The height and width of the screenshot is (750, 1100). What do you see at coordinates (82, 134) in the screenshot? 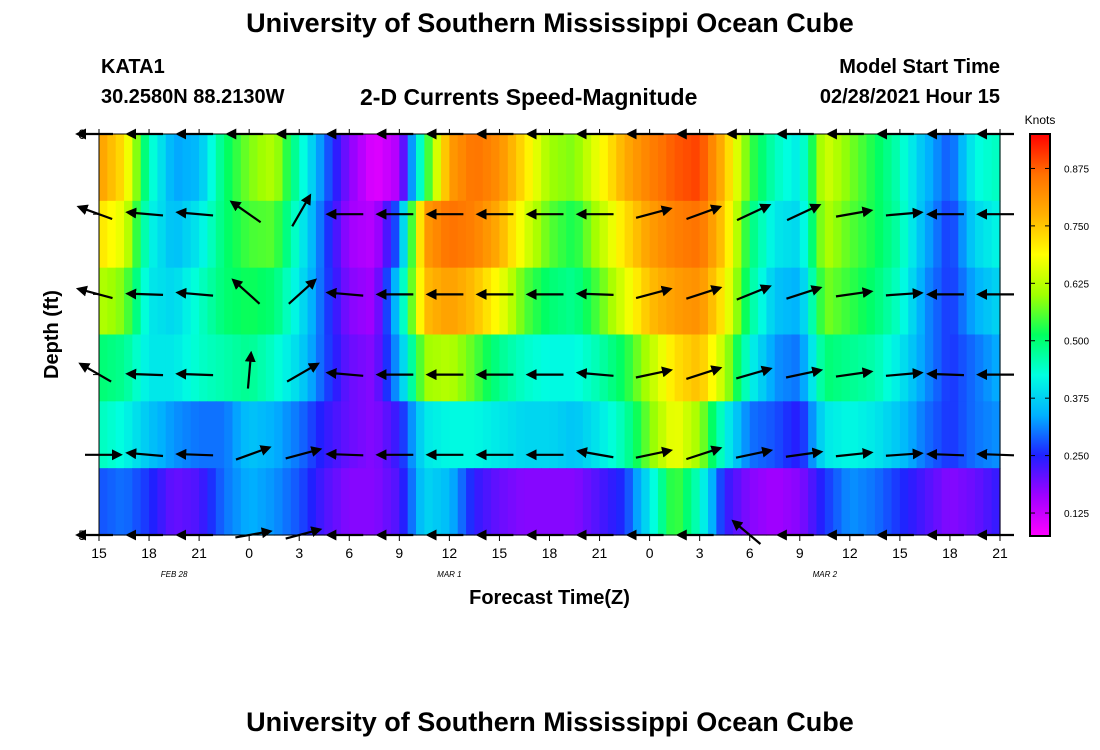
I see `y-tick-label: 0` at bounding box center [82, 134].